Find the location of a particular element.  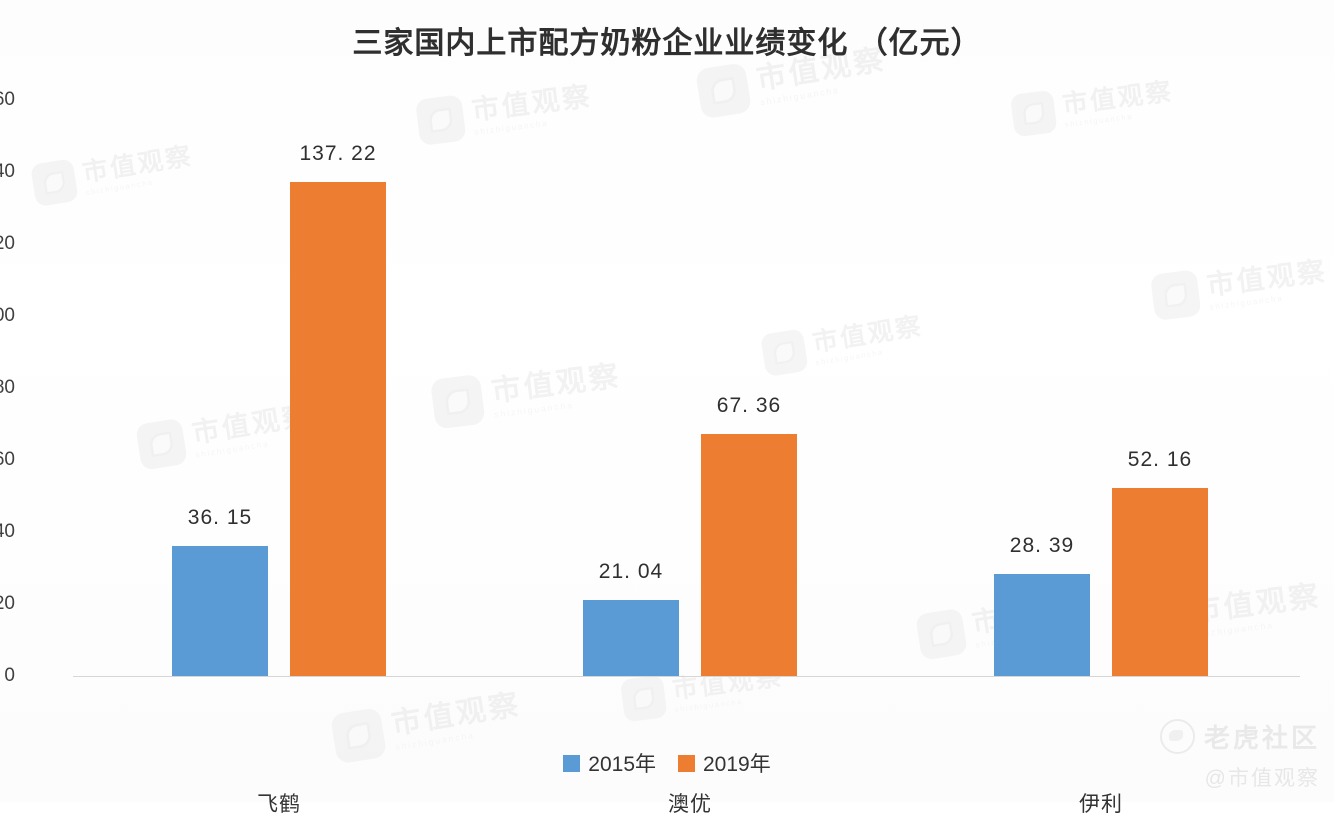

y-axis-tick-label: 60 is located at coordinates (7, 459).